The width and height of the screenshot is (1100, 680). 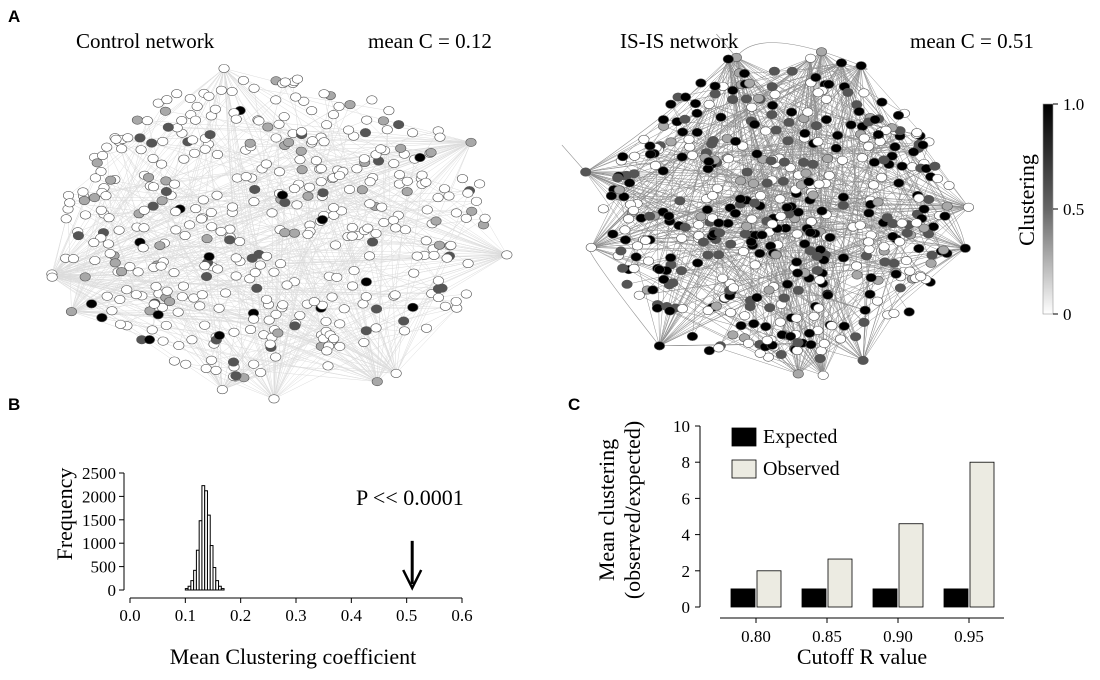 I want to click on p-value-annotation: P << 0.0001, so click(x=410, y=497).